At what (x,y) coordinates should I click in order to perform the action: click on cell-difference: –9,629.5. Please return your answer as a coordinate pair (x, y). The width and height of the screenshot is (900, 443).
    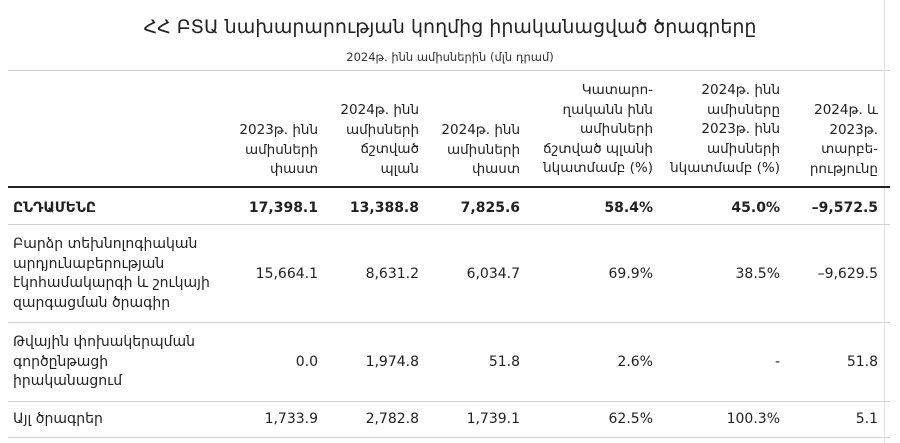
    Looking at the image, I should click on (847, 274).